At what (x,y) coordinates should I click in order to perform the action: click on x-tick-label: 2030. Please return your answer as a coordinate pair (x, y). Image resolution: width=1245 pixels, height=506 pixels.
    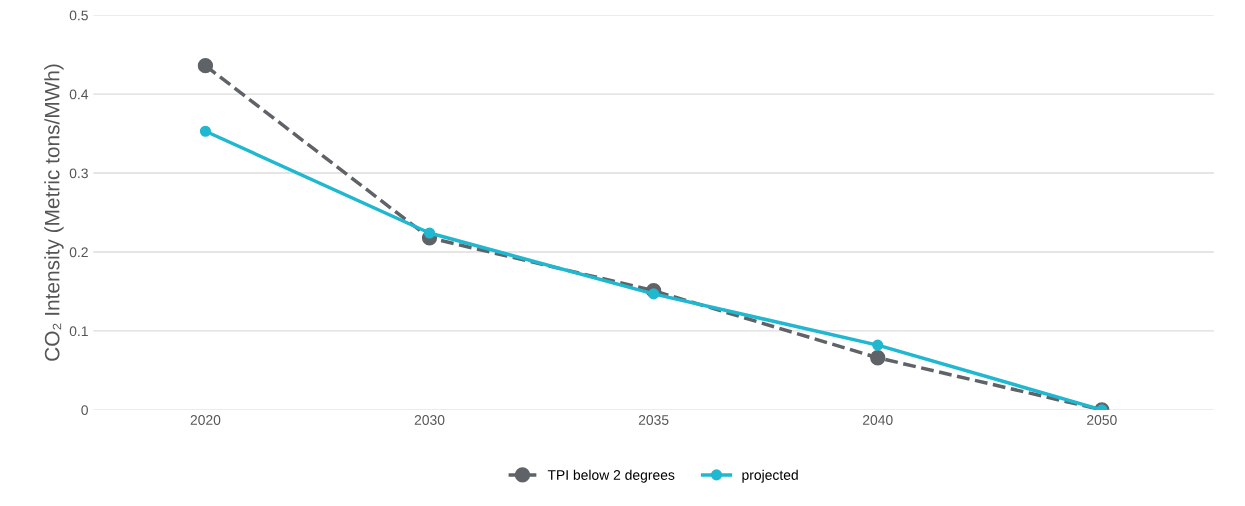
    Looking at the image, I should click on (429, 420).